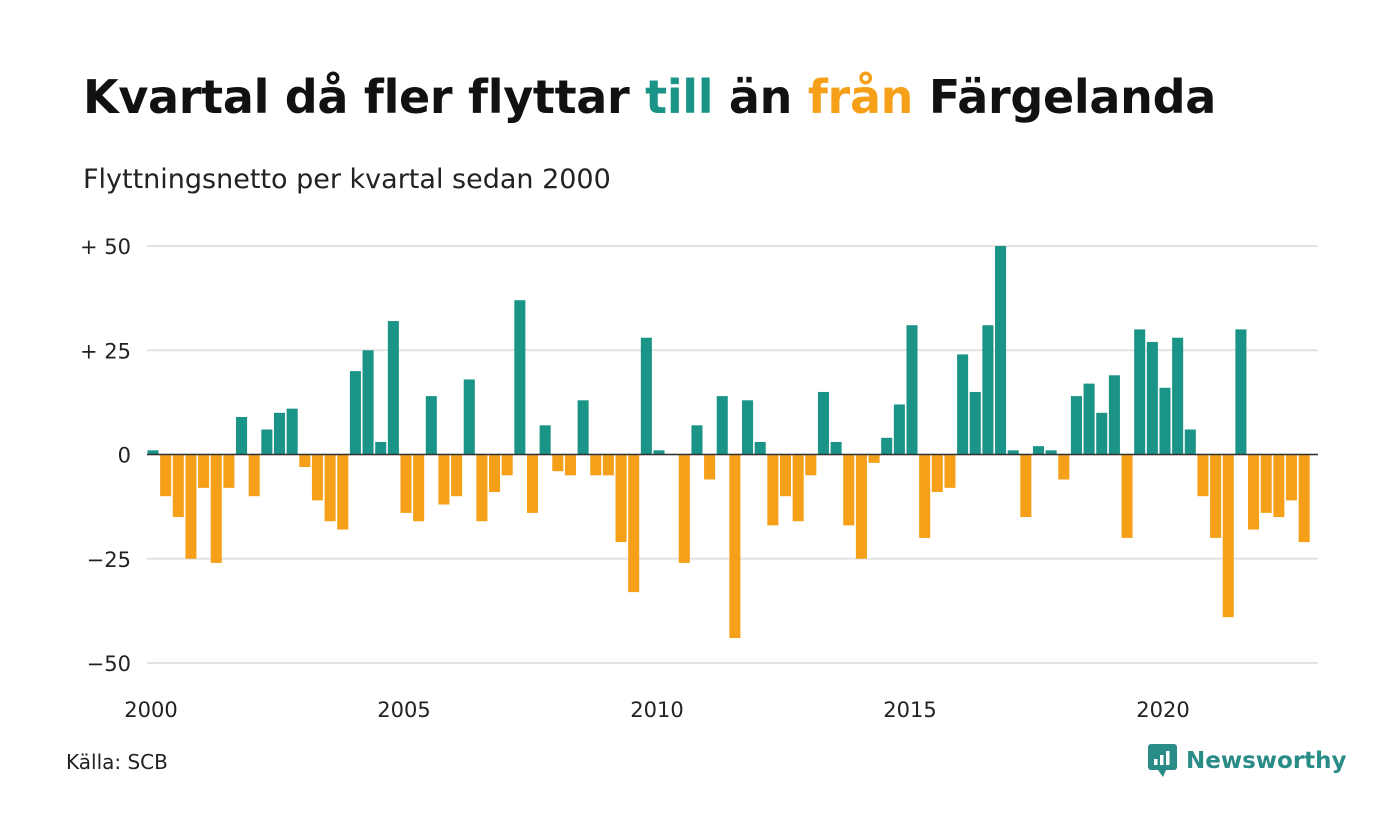  I want to click on title-highlight-in: till, so click(679, 97).